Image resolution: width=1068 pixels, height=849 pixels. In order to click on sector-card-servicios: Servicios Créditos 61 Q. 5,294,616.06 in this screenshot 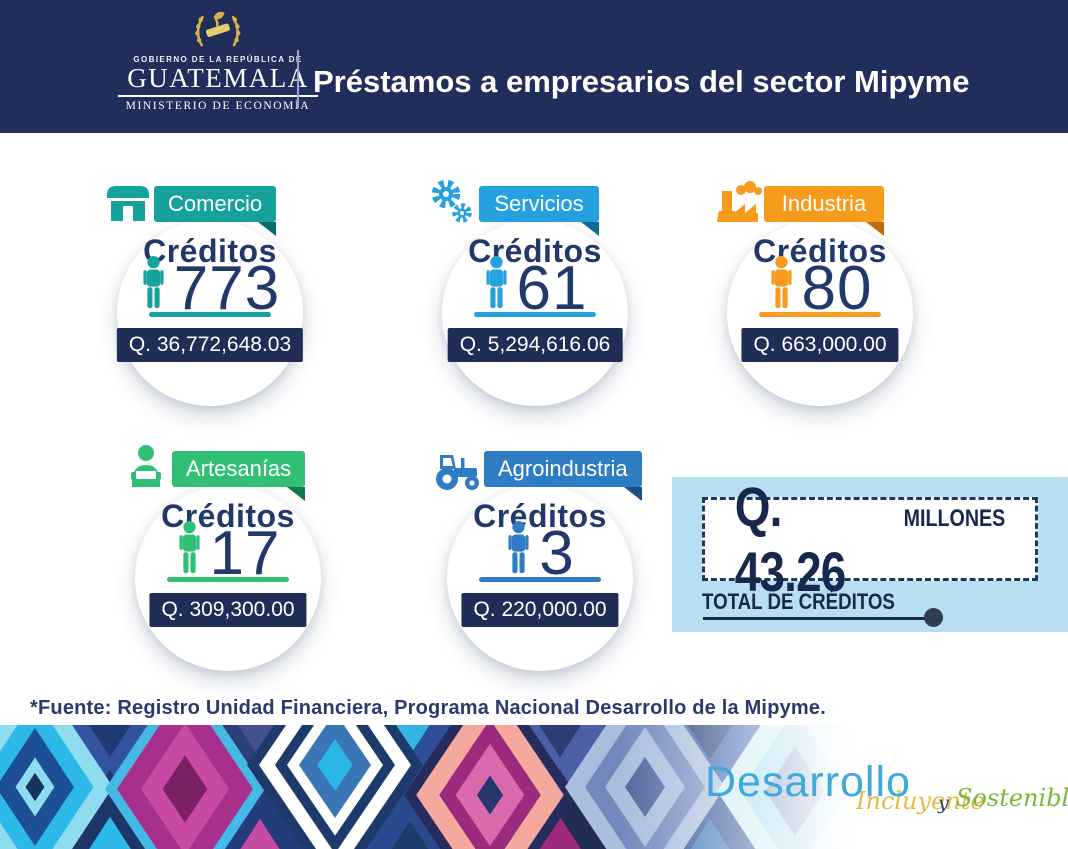, I will do `click(535, 295)`.